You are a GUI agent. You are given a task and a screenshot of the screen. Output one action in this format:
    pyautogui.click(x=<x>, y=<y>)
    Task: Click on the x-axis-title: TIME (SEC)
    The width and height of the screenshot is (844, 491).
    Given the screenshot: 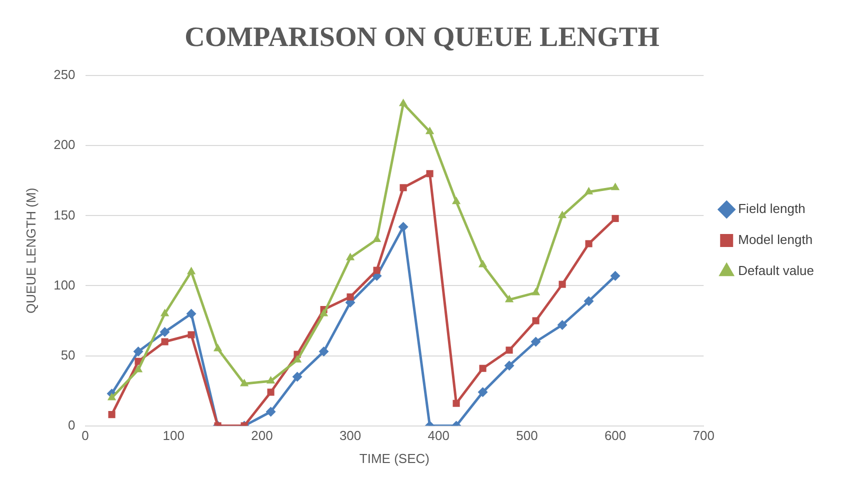 What is the action you would take?
    pyautogui.click(x=394, y=458)
    